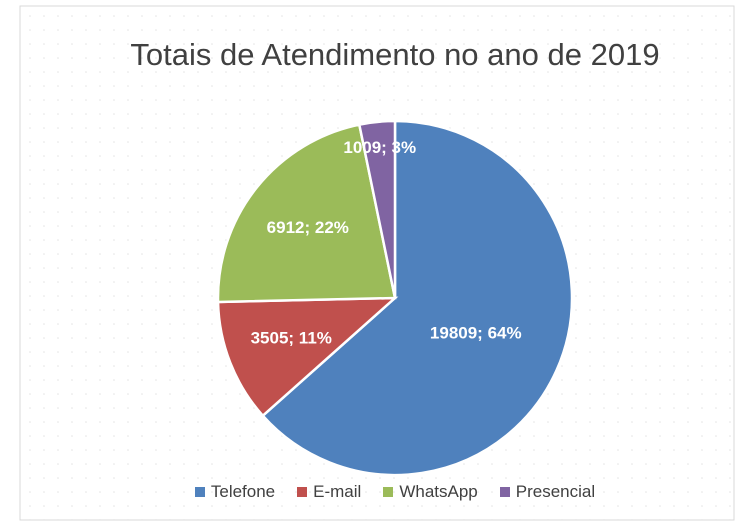 This screenshot has width=739, height=528. Describe the element at coordinates (337, 491) in the screenshot. I see `legend-label: E-mail` at that location.